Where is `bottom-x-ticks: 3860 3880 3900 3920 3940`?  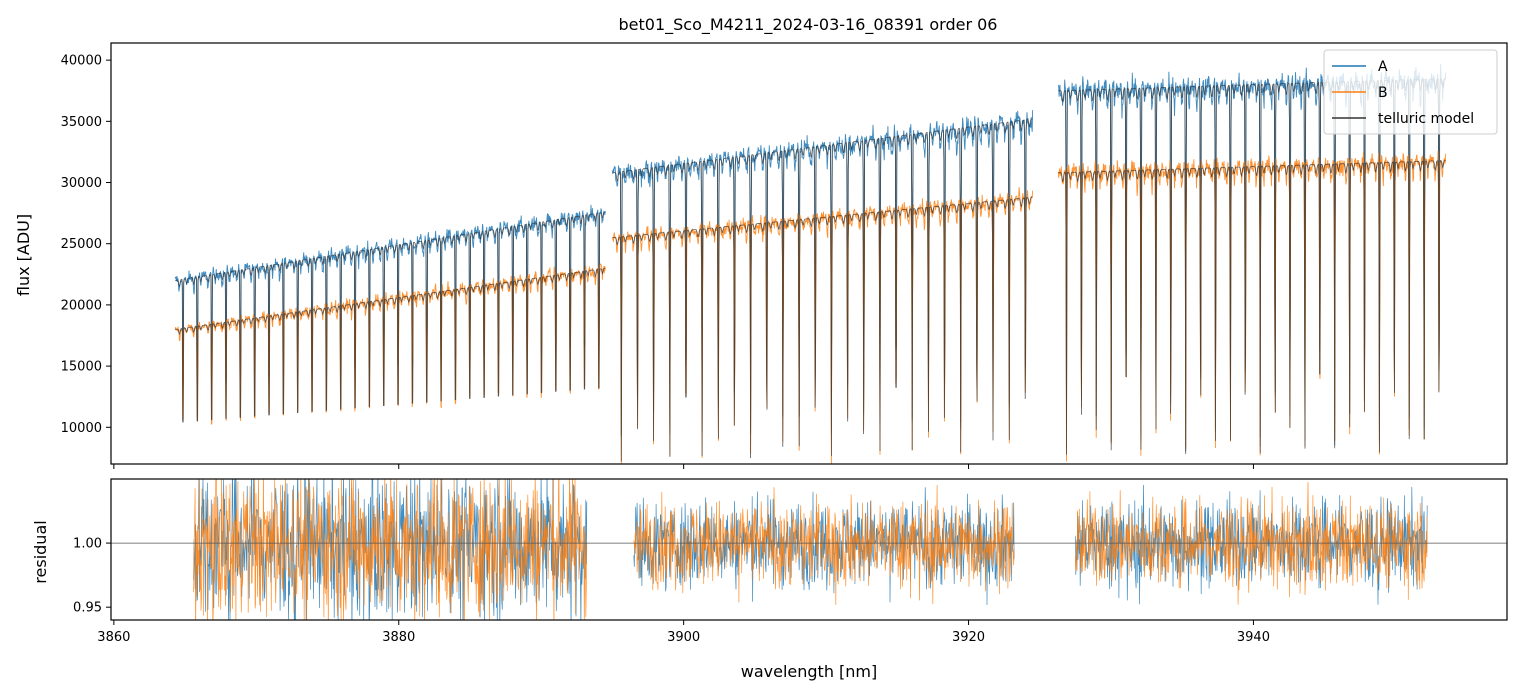 bottom-x-ticks: 3860 3880 3900 3920 3940 is located at coordinates (683, 632).